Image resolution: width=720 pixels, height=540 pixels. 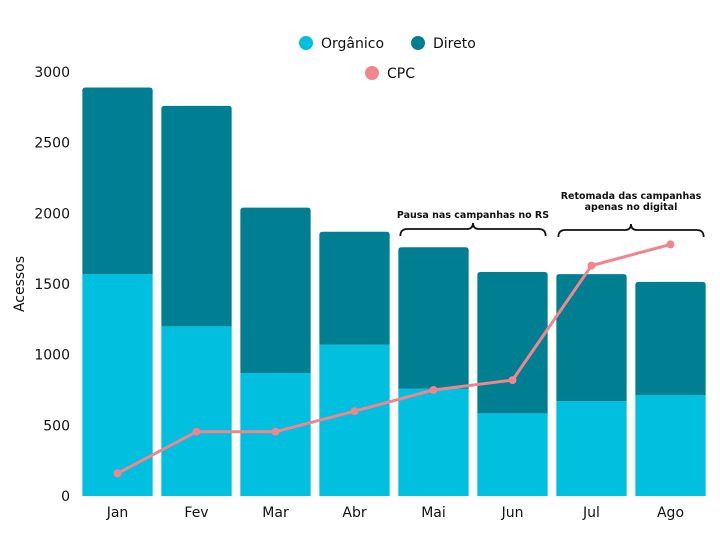 What do you see at coordinates (117, 181) in the screenshot?
I see `bar-direto-jan` at bounding box center [117, 181].